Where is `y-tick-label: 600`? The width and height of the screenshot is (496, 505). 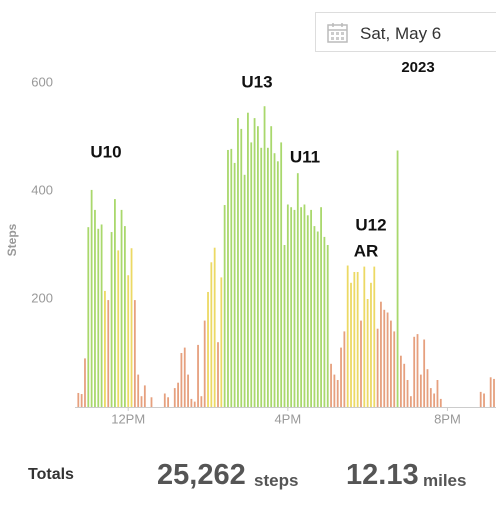 y-tick-label: 600 is located at coordinates (42, 81).